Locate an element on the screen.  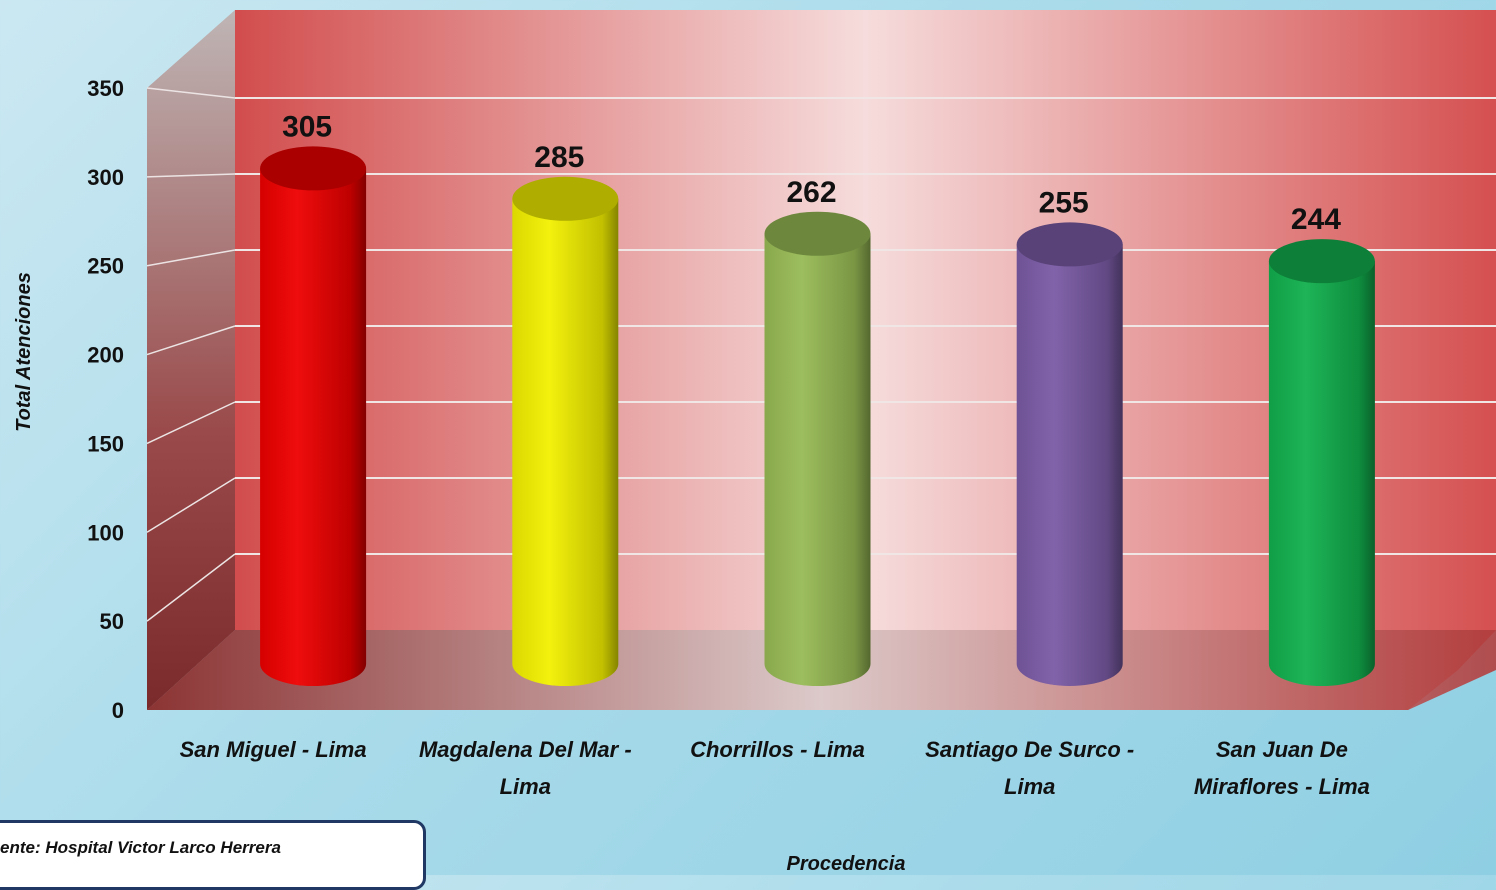
data-label: 305 is located at coordinates (307, 126).